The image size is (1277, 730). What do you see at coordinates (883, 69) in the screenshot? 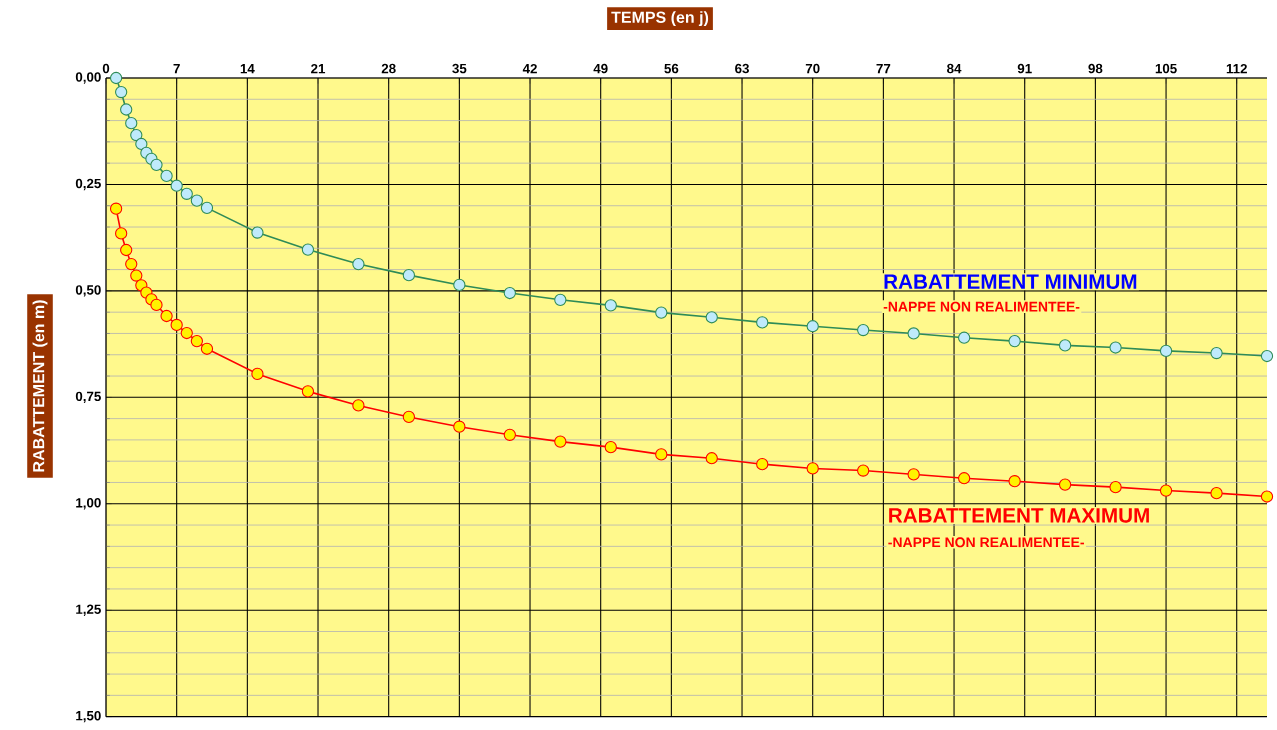
I see `x-tick-label: 77` at bounding box center [883, 69].